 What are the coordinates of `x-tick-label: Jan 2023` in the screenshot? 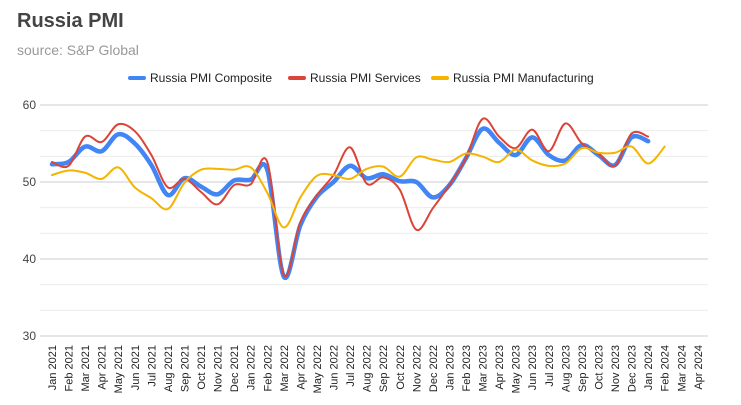 It's located at (450, 367).